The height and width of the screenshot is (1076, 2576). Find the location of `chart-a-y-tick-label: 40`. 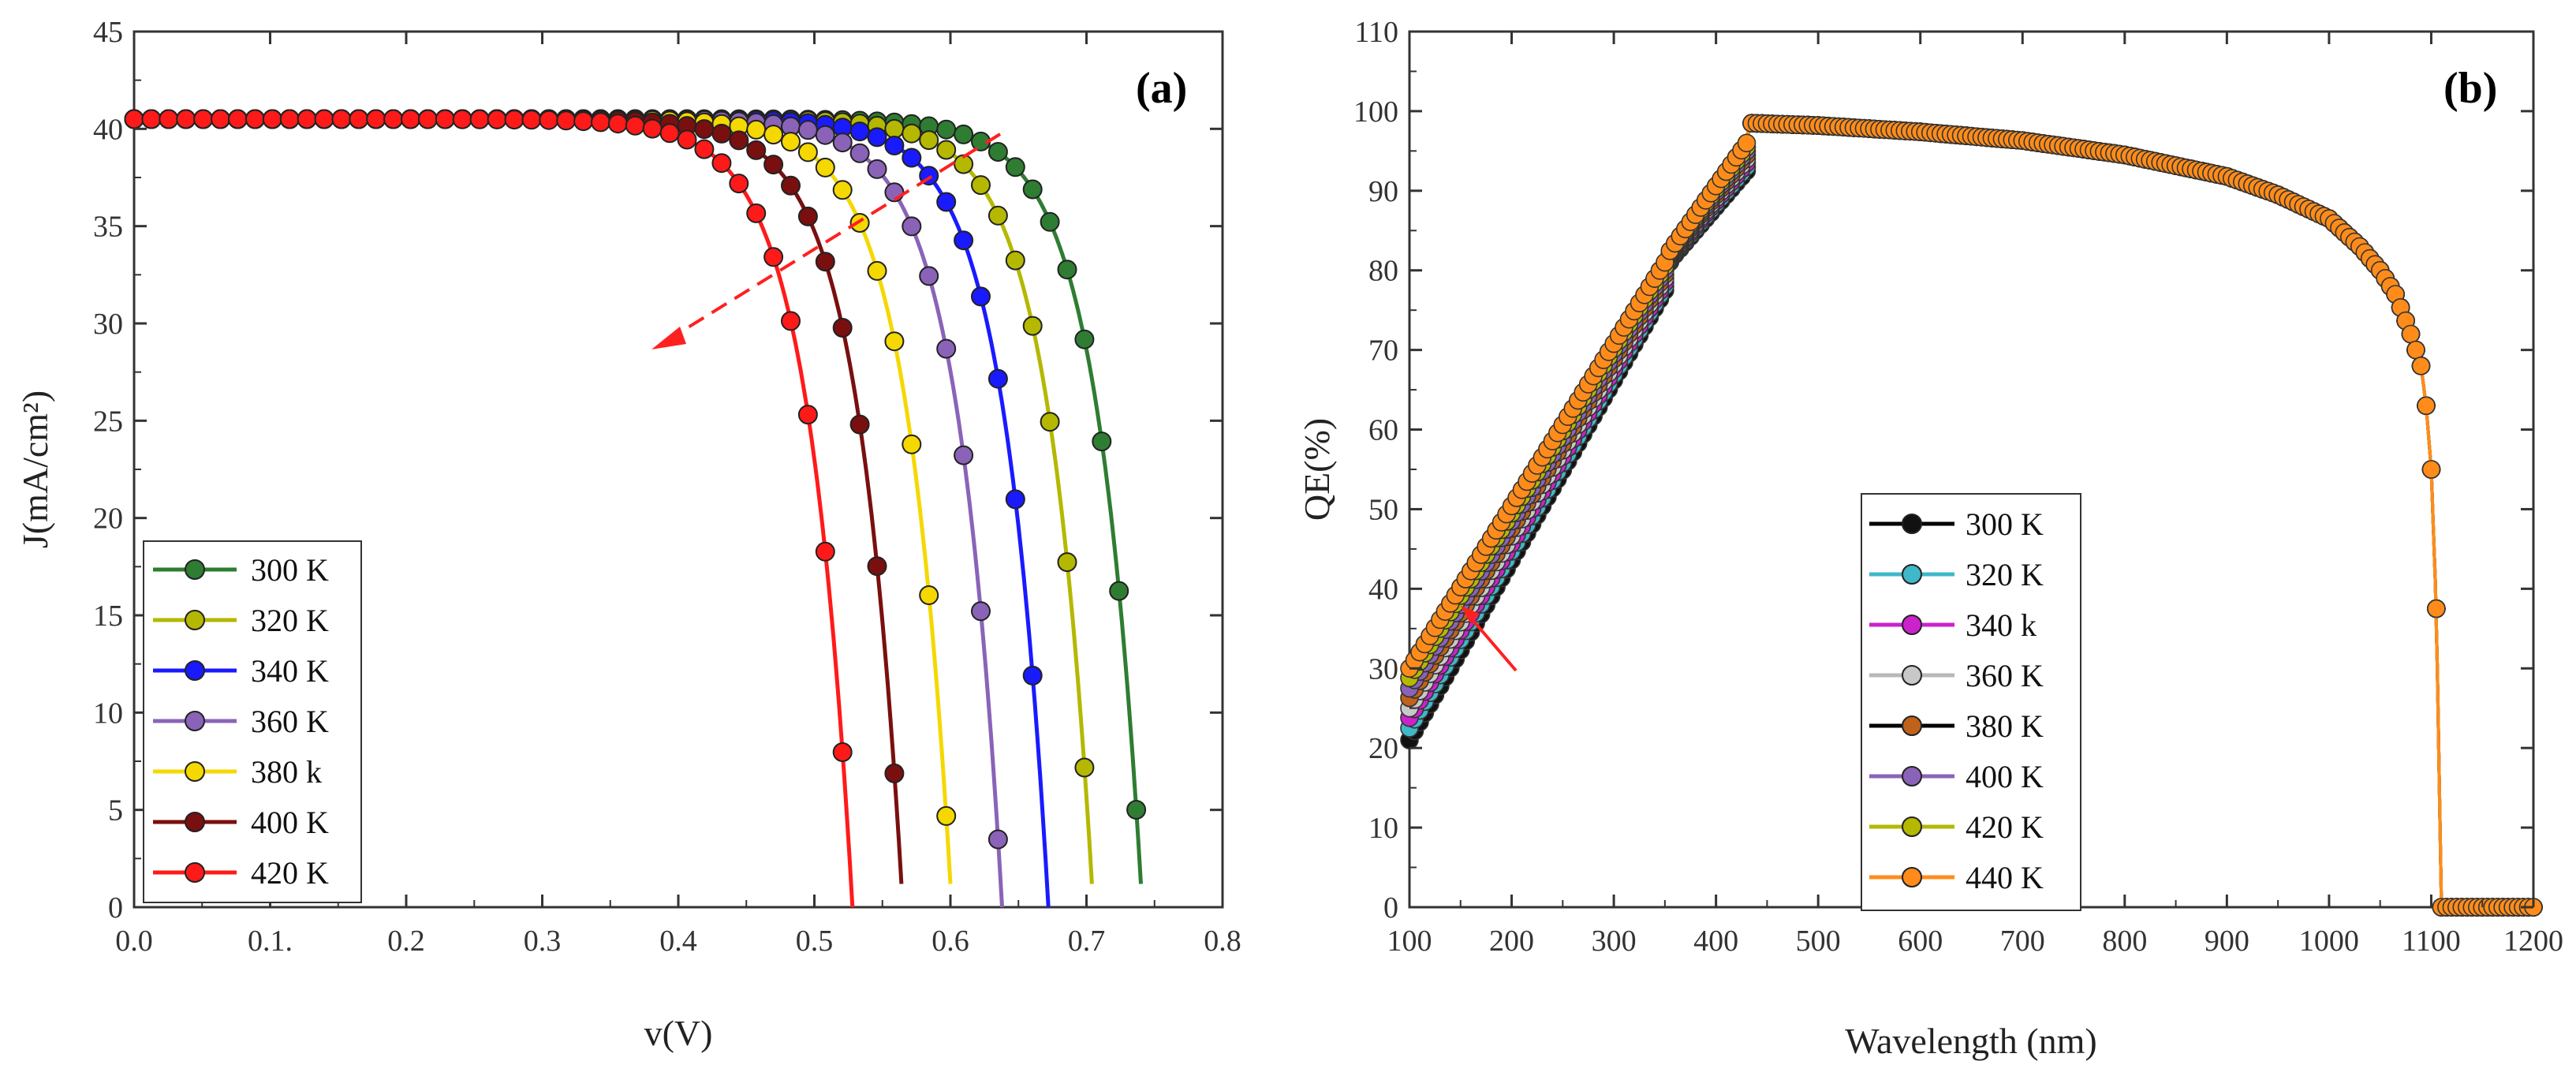

chart-a-y-tick-label: 40 is located at coordinates (108, 129).